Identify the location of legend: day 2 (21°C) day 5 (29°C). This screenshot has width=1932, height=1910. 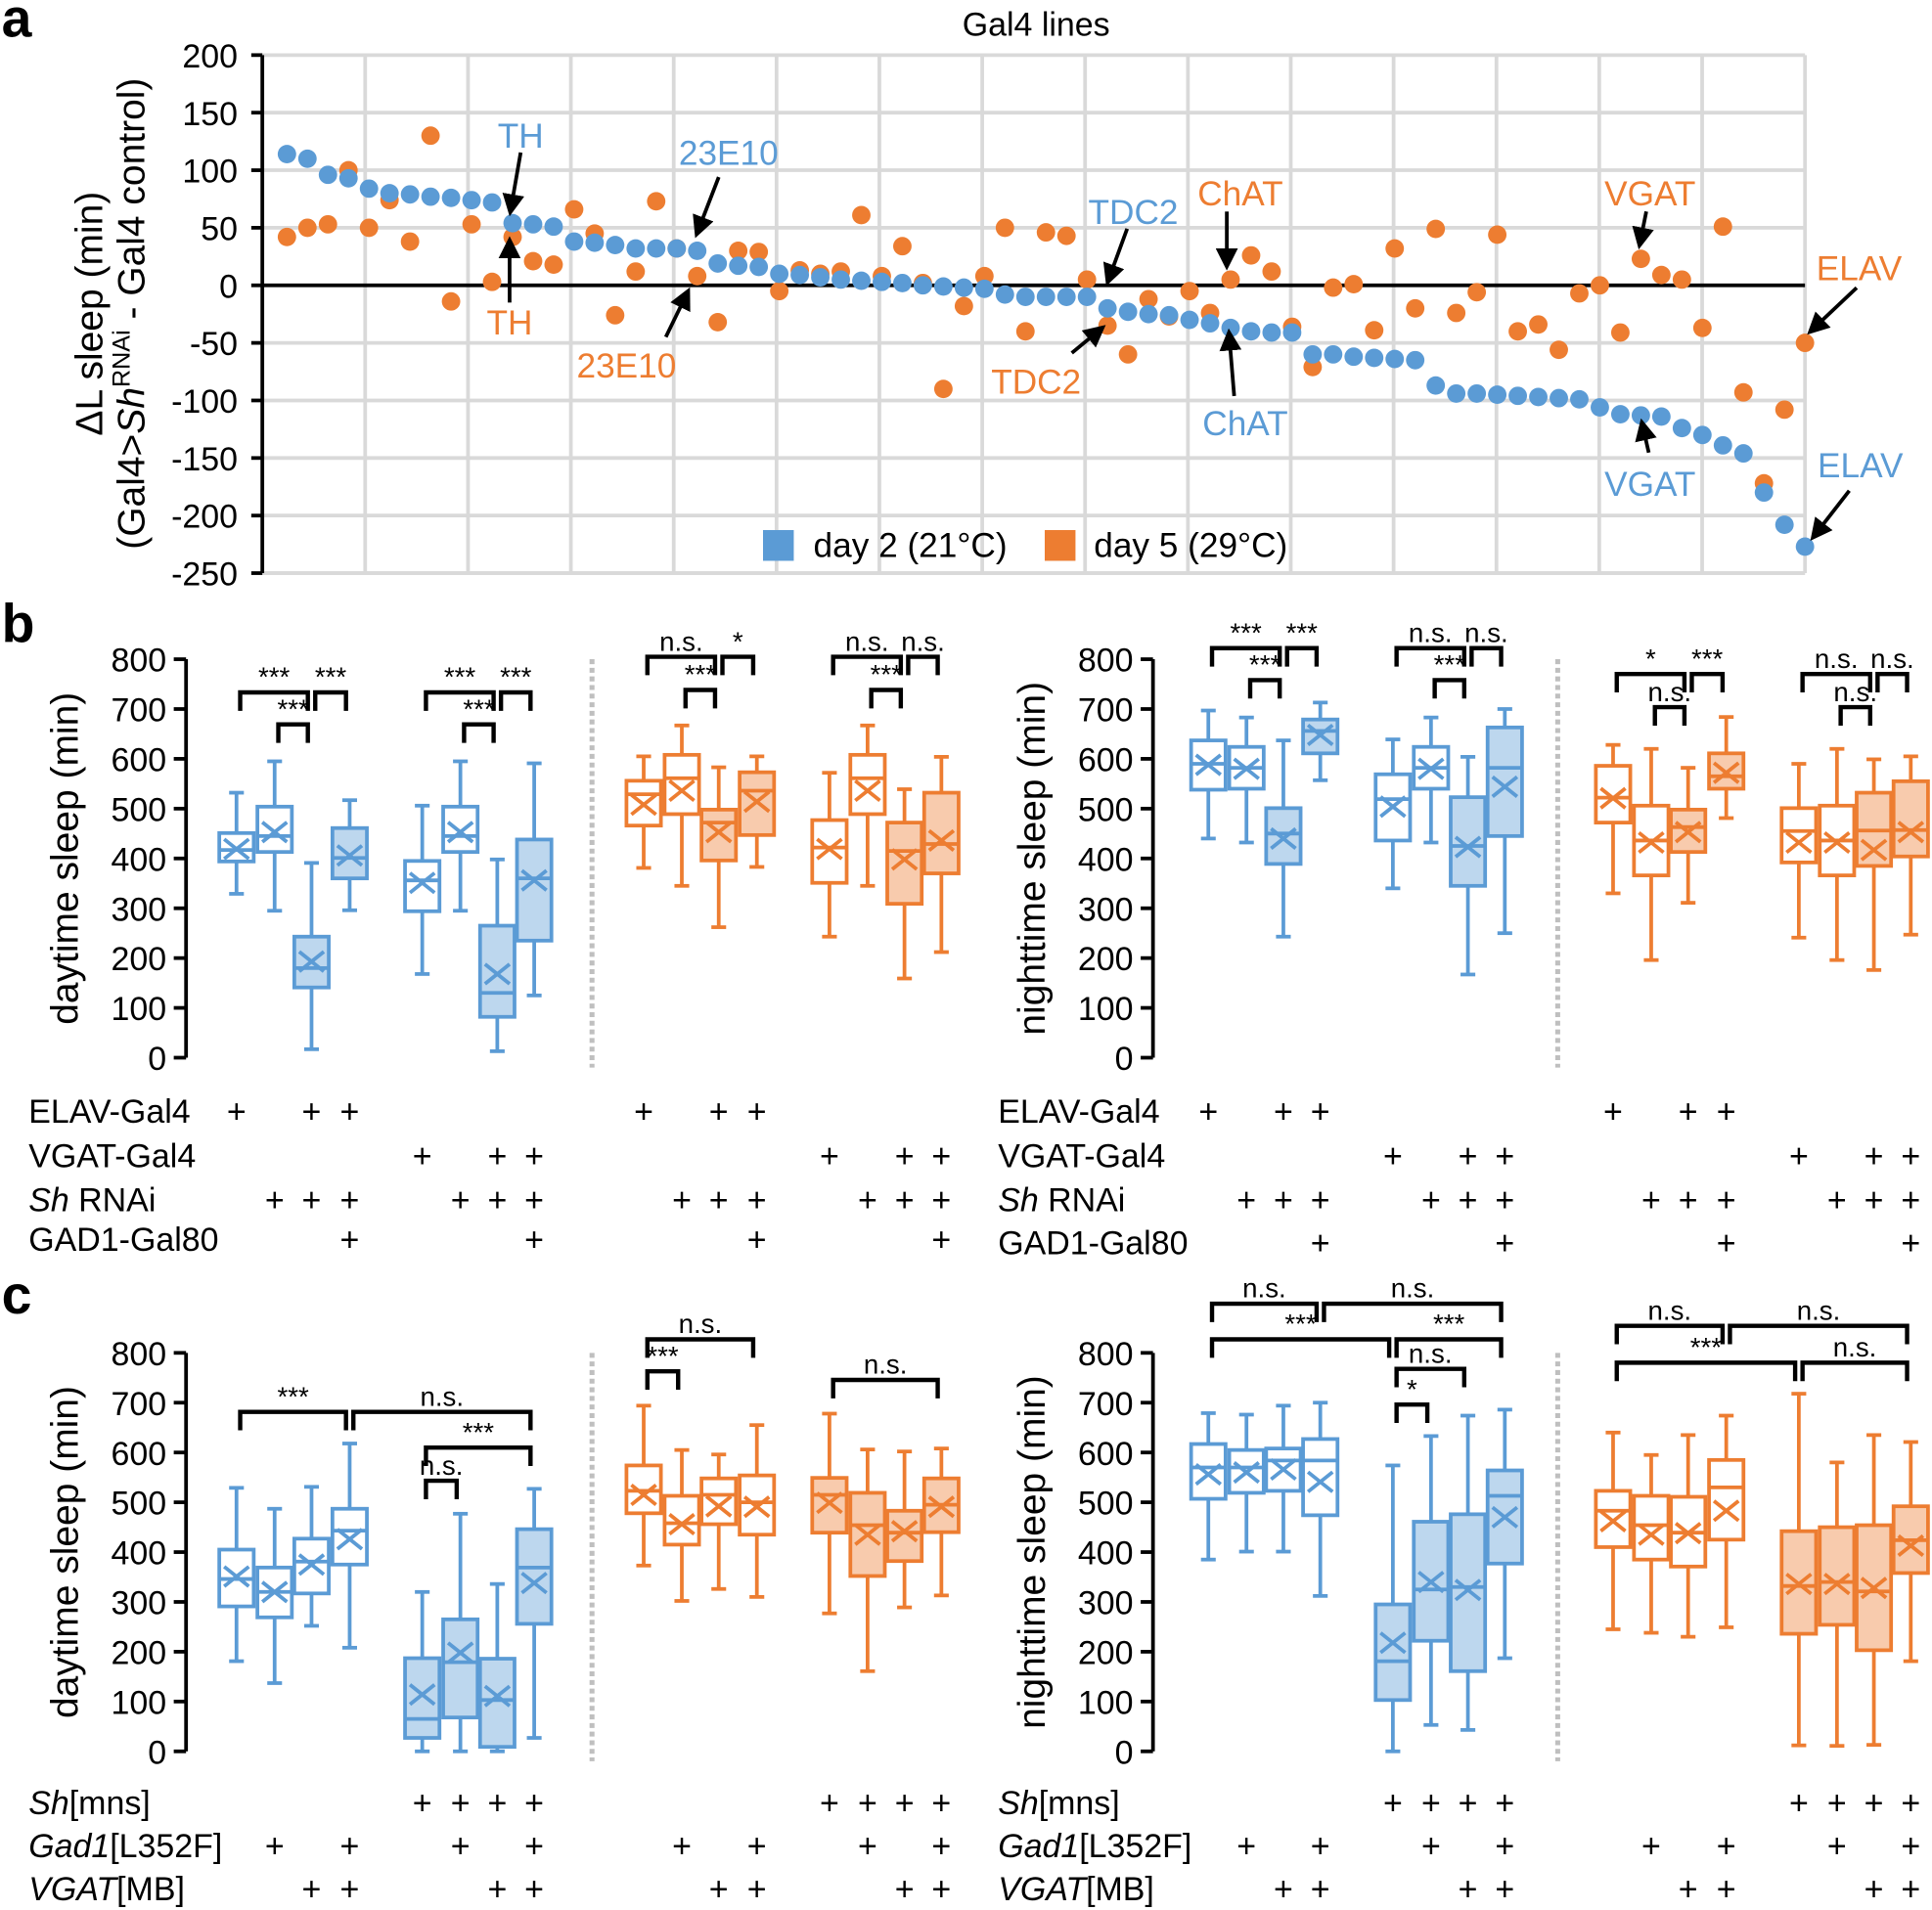
(1025, 546).